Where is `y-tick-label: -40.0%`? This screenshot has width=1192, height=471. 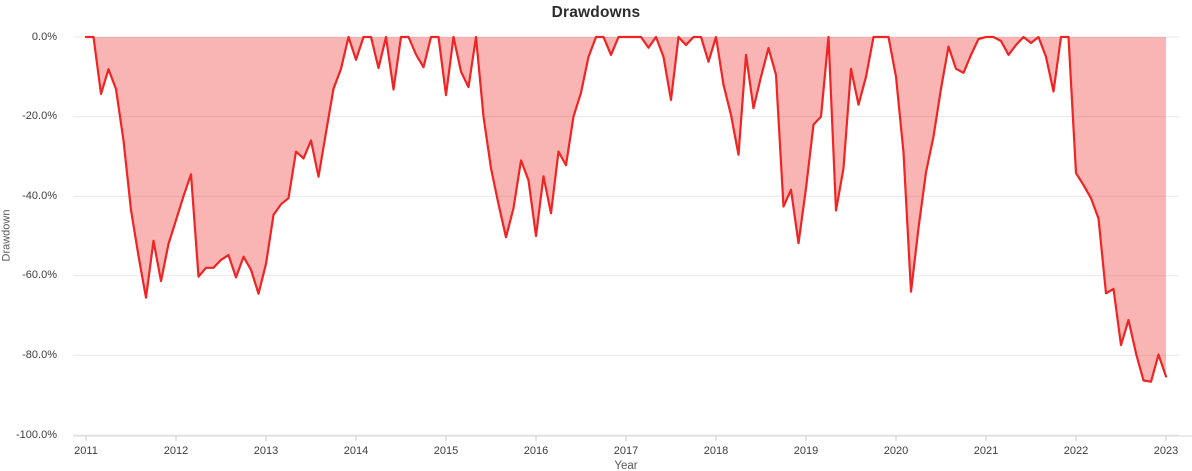
y-tick-label: -40.0% is located at coordinates (39, 195).